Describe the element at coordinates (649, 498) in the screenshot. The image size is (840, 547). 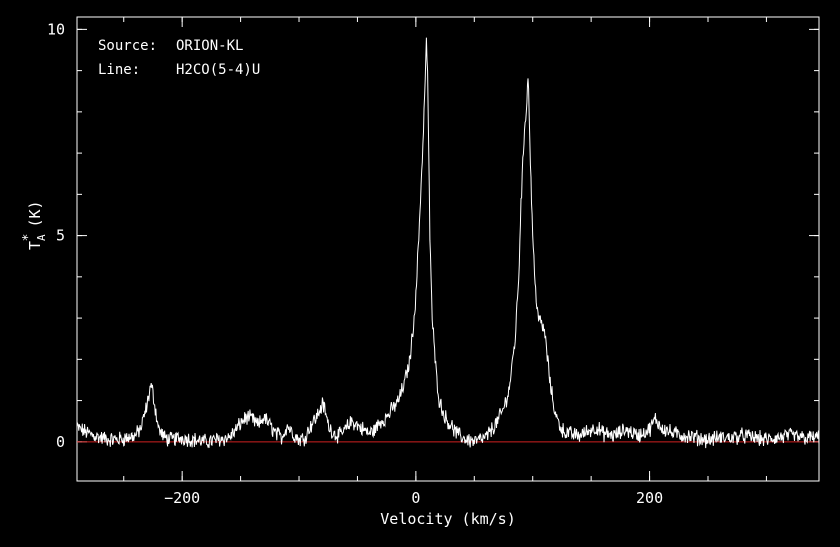
I see `x-tick-label: 200` at that location.